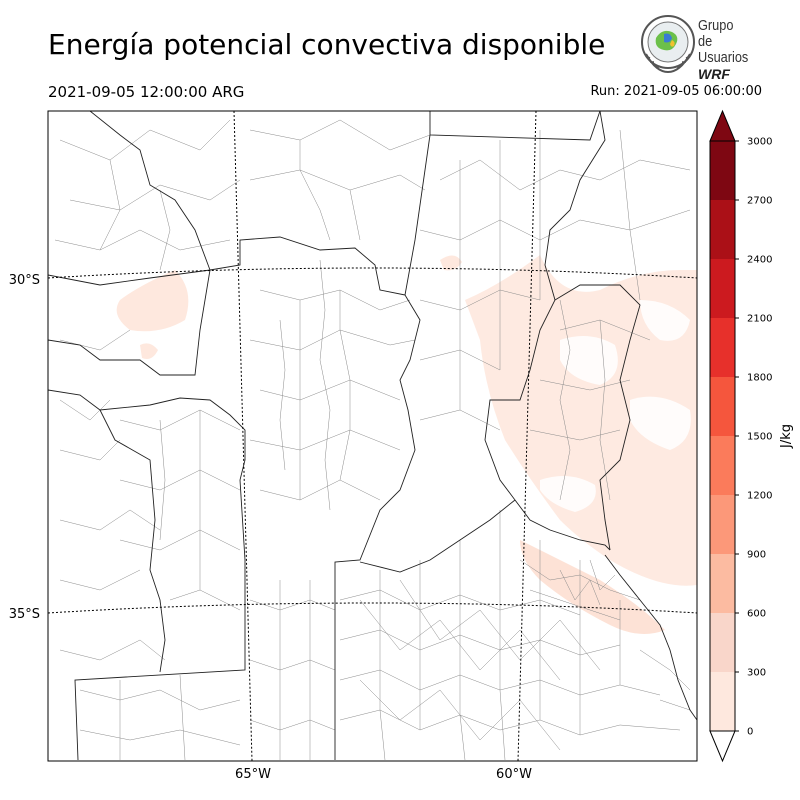 This screenshot has width=800, height=800. Describe the element at coordinates (24, 280) in the screenshot. I see `lat-label-30s: 30°S` at that location.